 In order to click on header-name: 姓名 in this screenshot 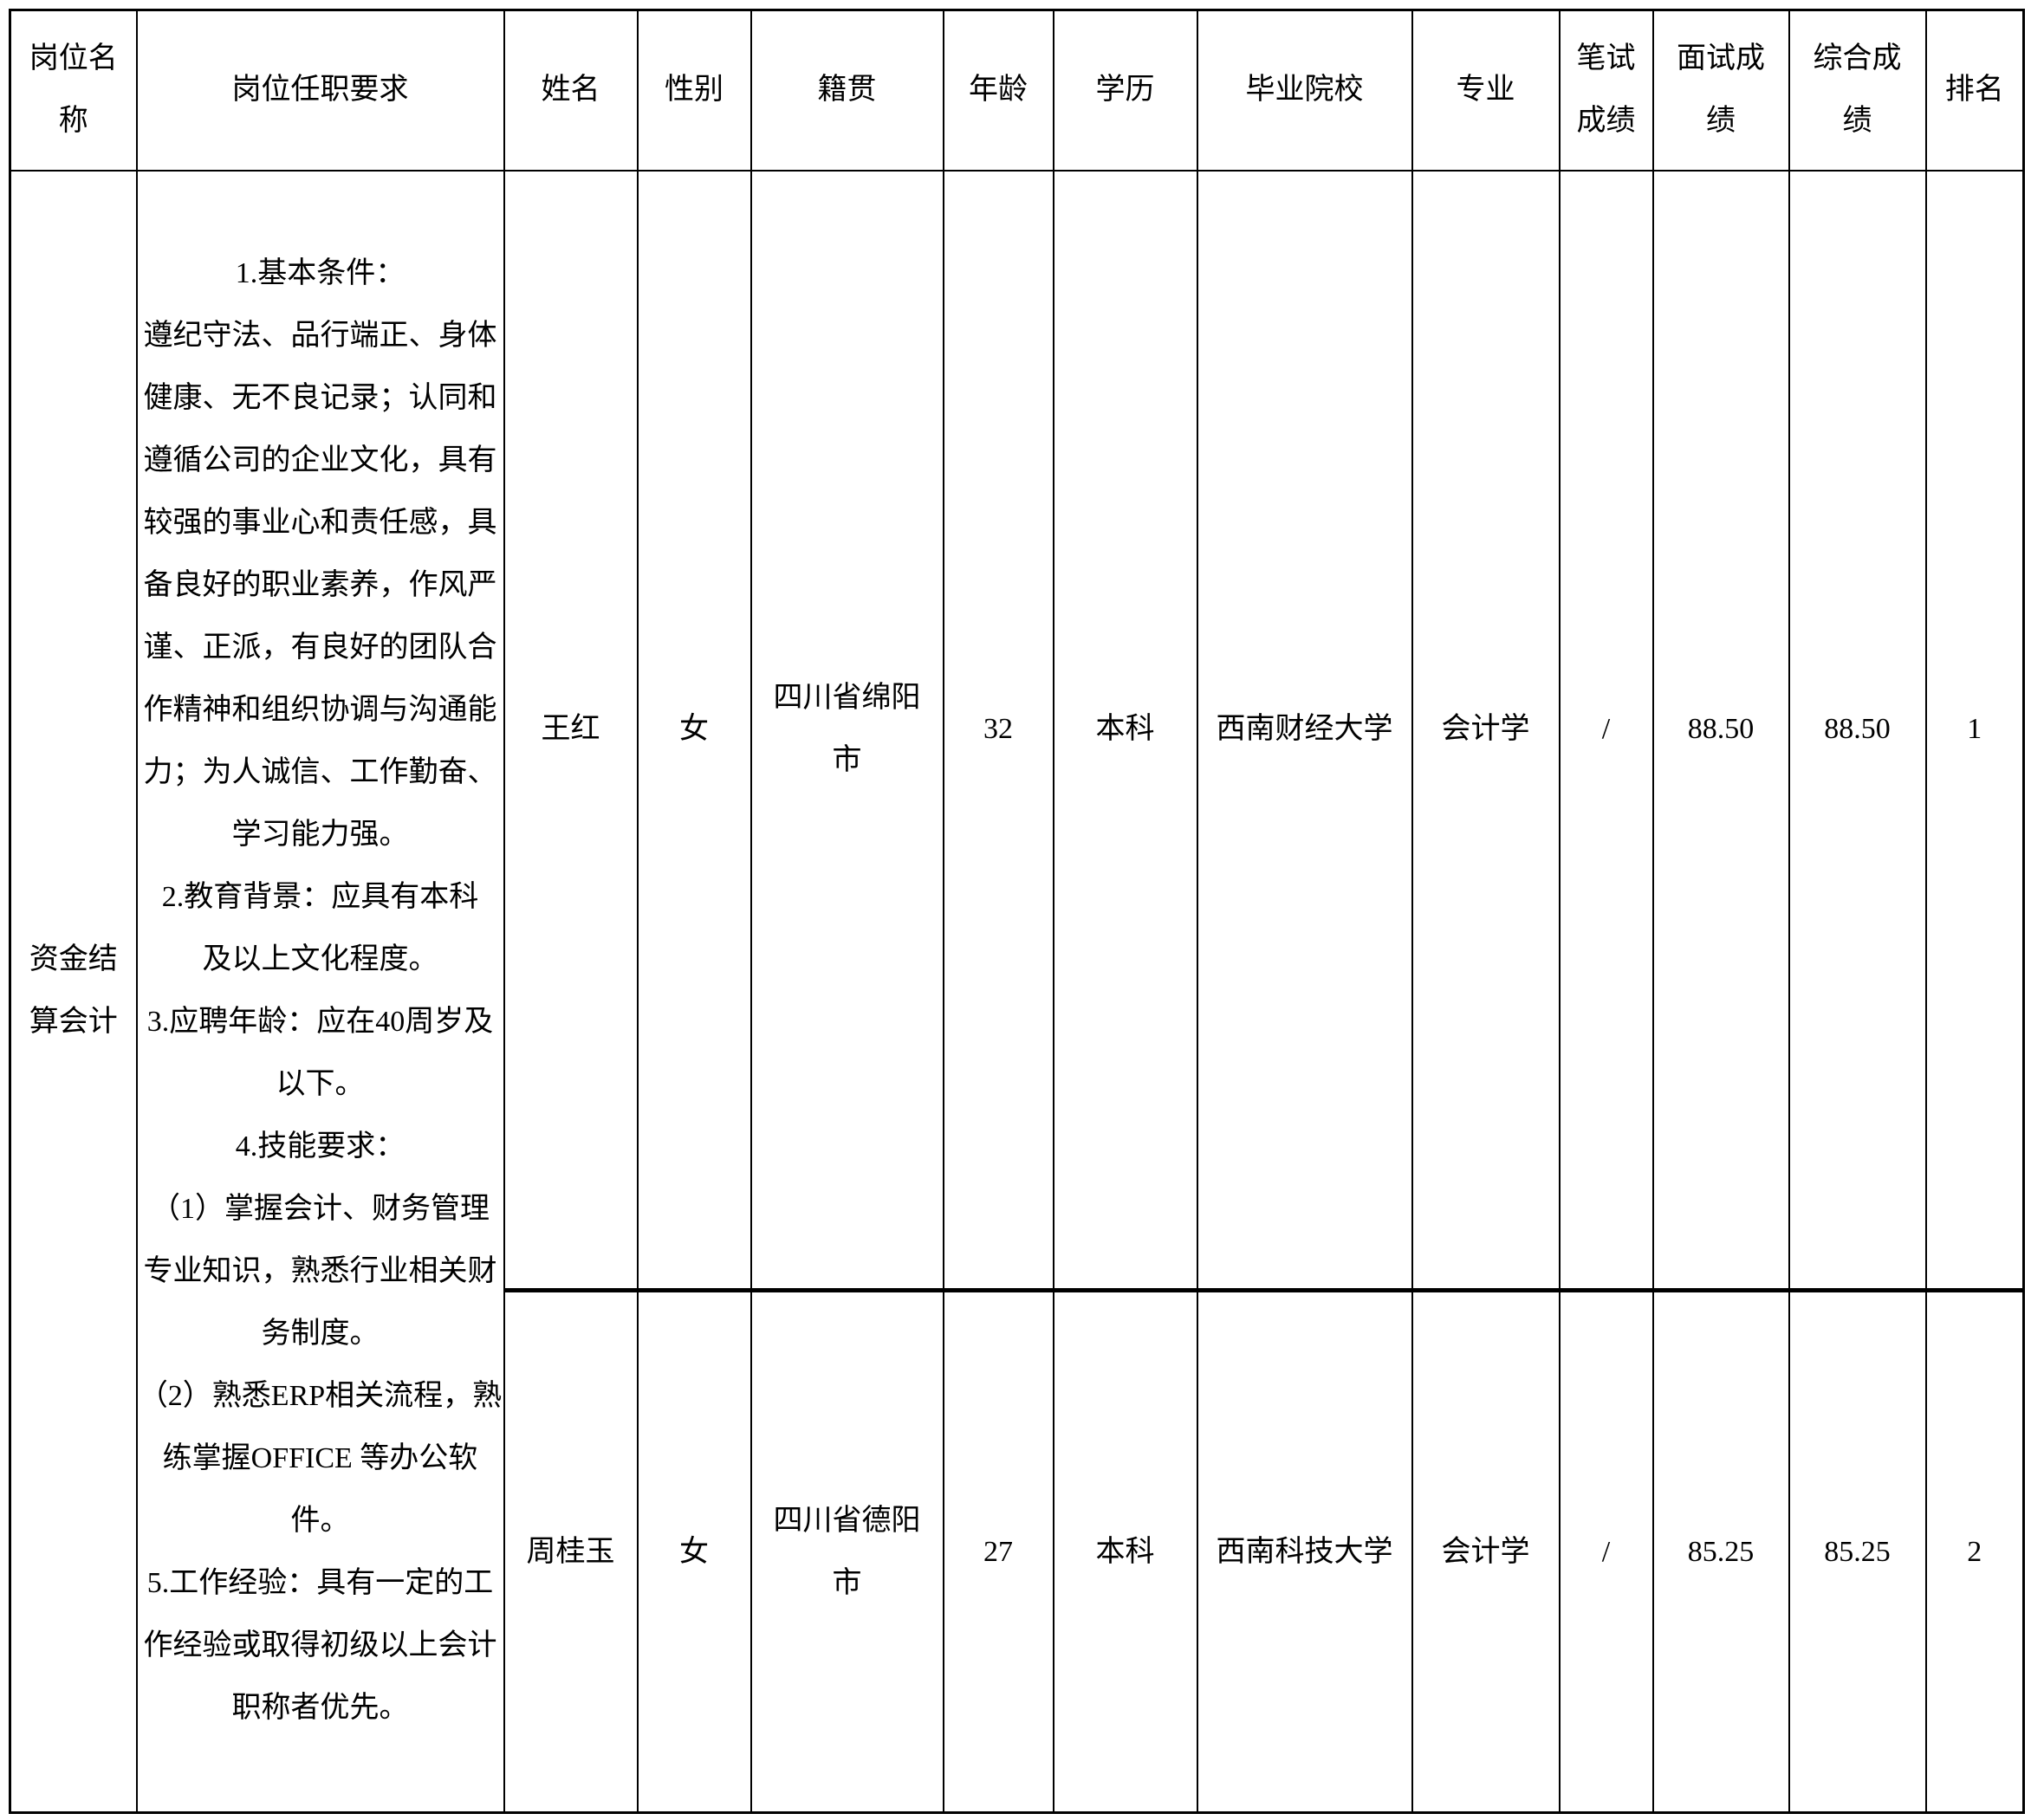, I will do `click(571, 90)`.